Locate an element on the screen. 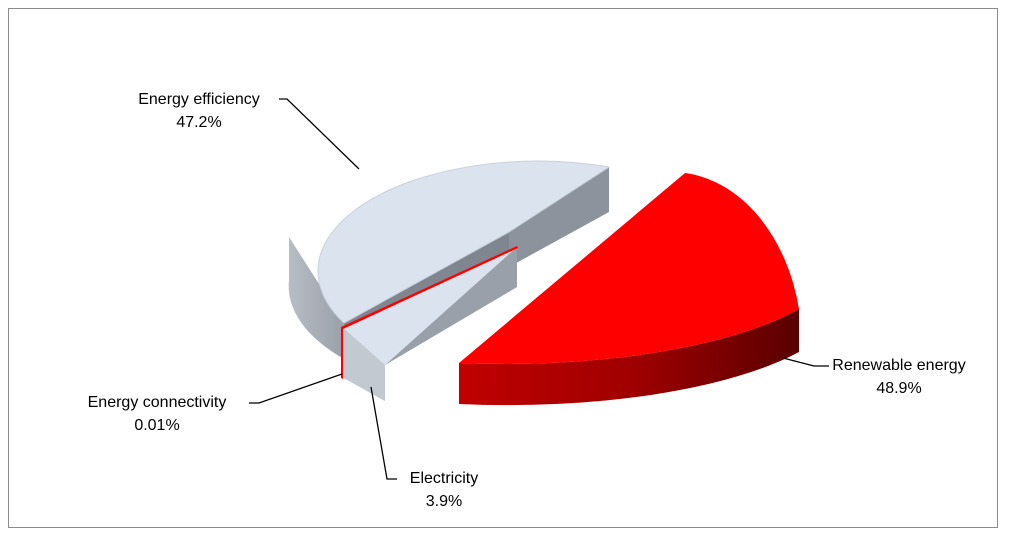 The height and width of the screenshot is (538, 1009). label-energy-efficiency: Energy efficiency is located at coordinates (199, 99).